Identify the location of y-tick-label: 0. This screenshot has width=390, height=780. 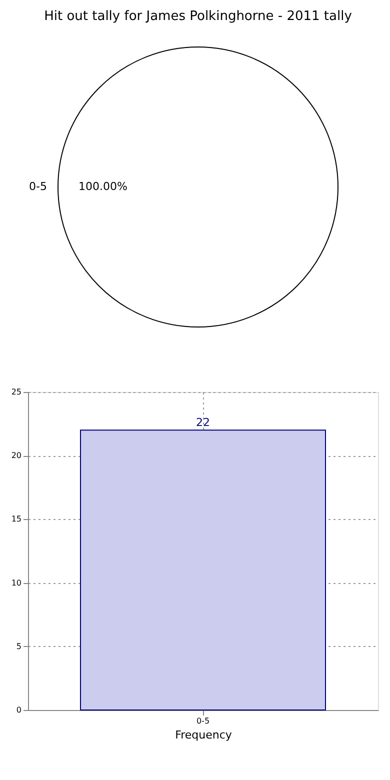
(19, 710).